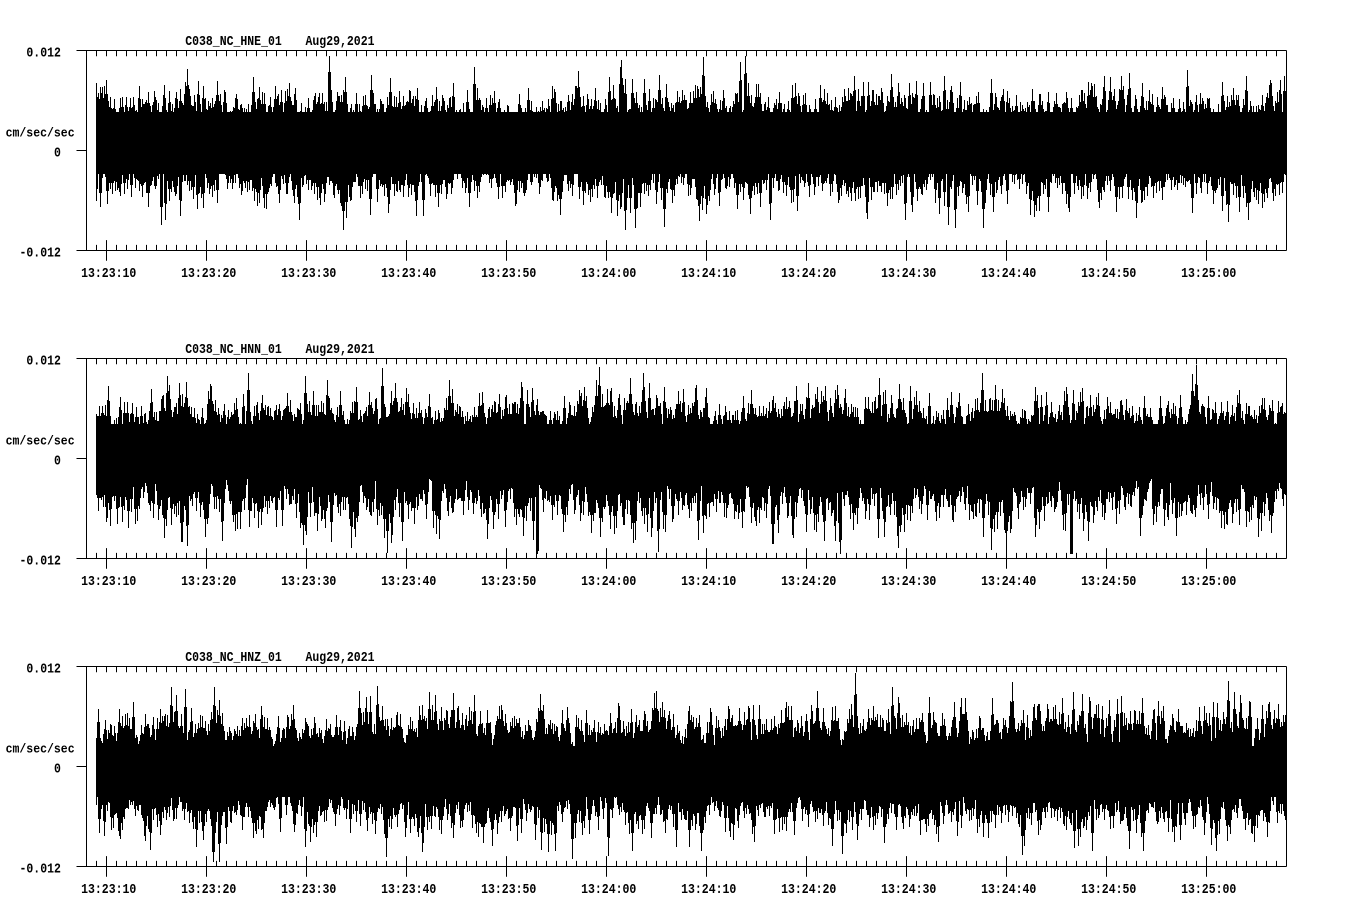 This screenshot has width=1358, height=924. I want to click on svg-text: C038_NC_HNZ_01, so click(233, 658).